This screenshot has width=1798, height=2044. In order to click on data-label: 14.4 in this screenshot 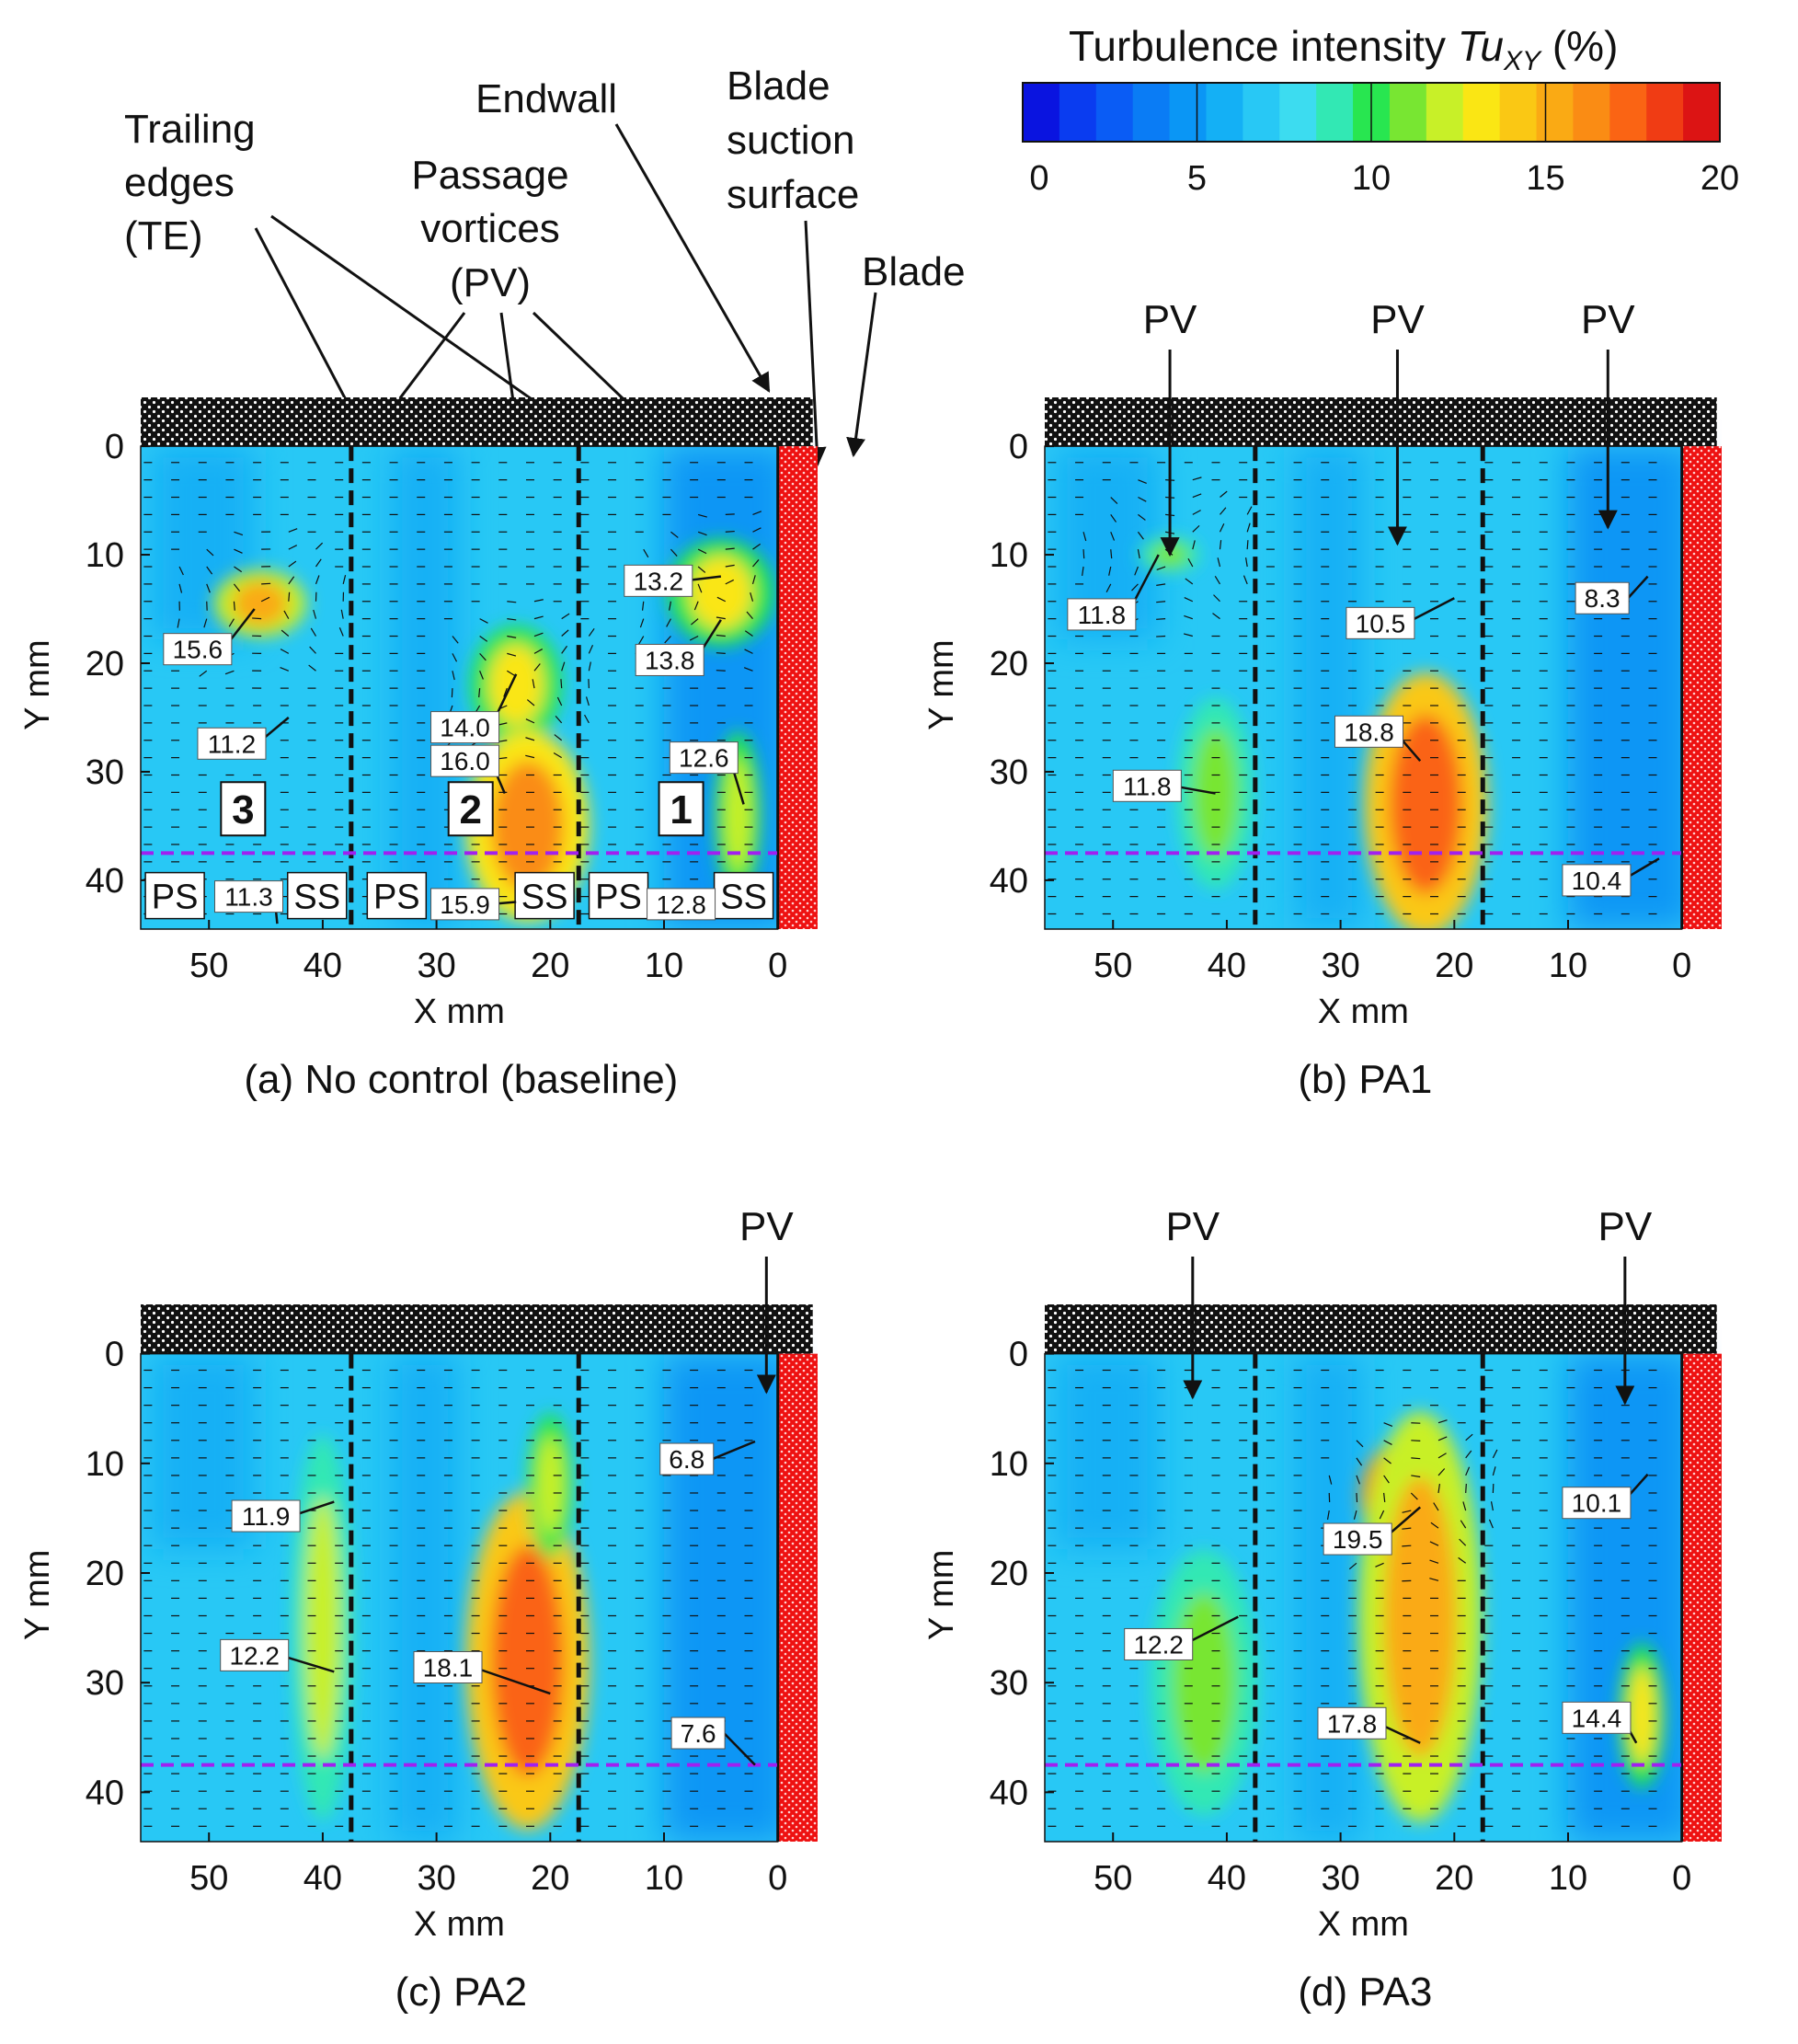, I will do `click(1597, 1718)`.